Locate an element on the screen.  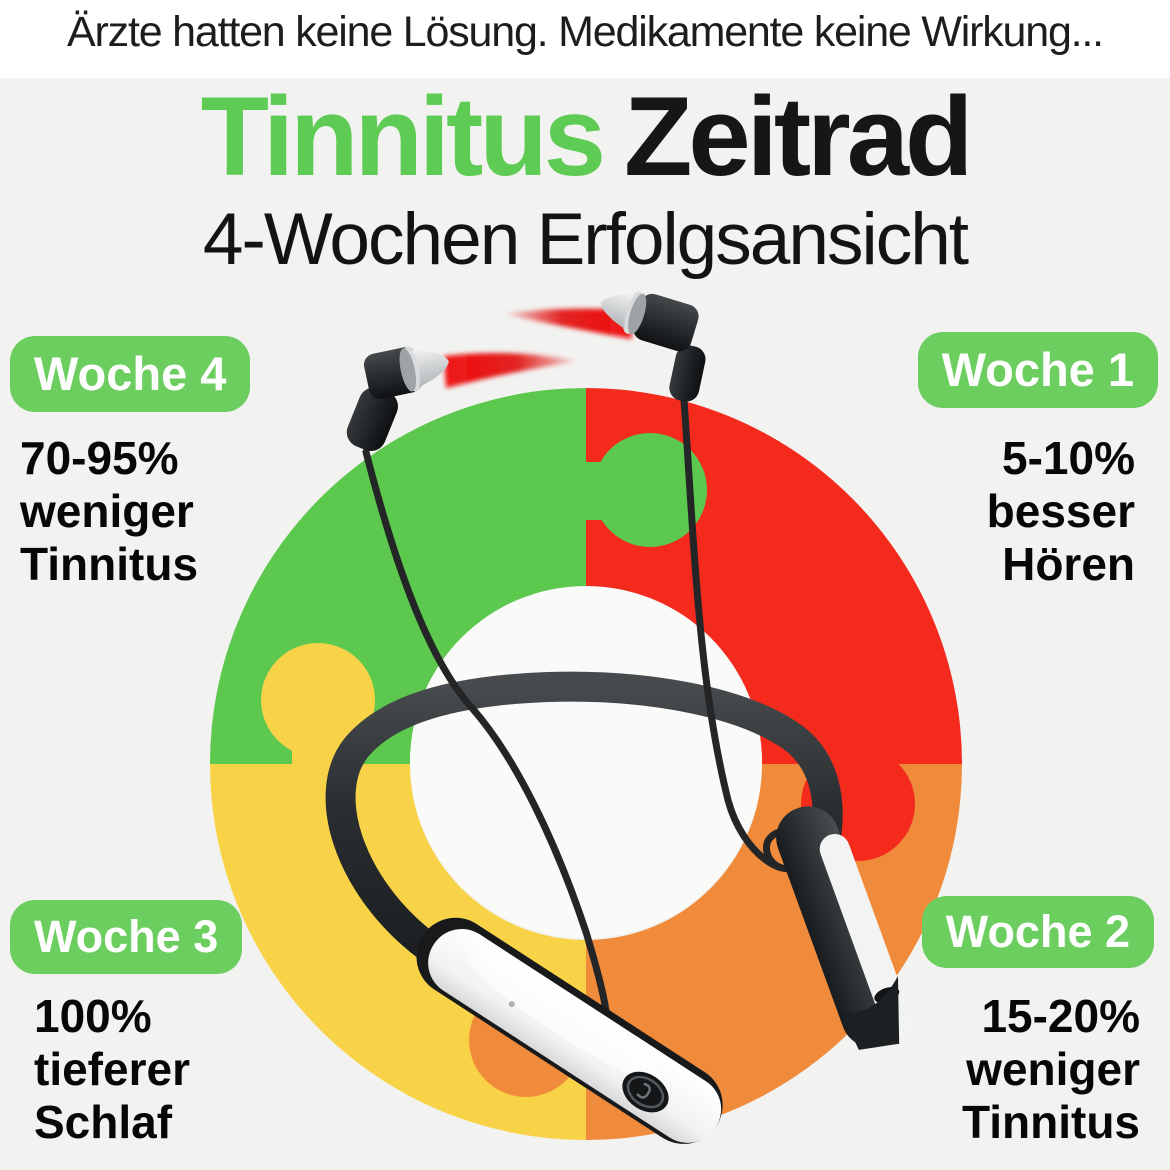
stat-line: tieferer is located at coordinates (112, 1069).